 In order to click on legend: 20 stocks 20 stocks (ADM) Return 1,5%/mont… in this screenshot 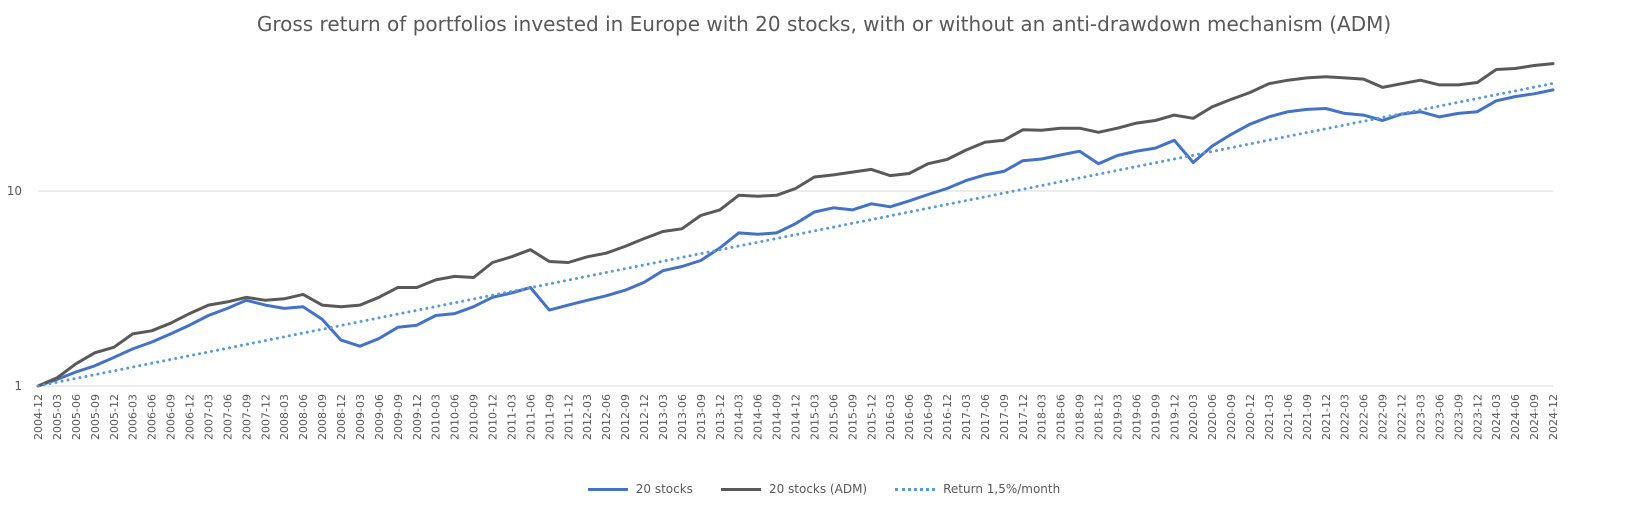, I will do `click(824, 489)`.